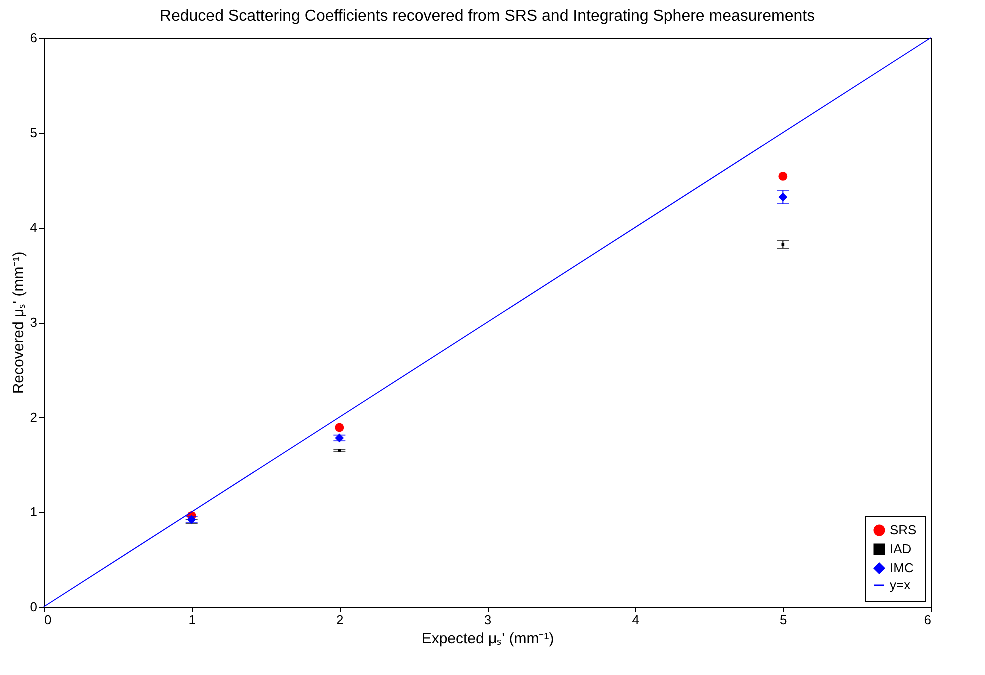  What do you see at coordinates (48, 620) in the screenshot?
I see `x-tick-label: 0` at bounding box center [48, 620].